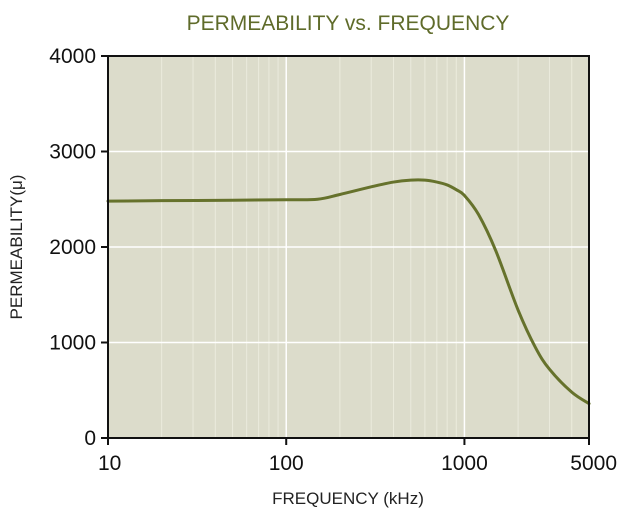 This screenshot has height=514, width=619. Describe the element at coordinates (72, 152) in the screenshot. I see `y-tick-label: 3000` at that location.